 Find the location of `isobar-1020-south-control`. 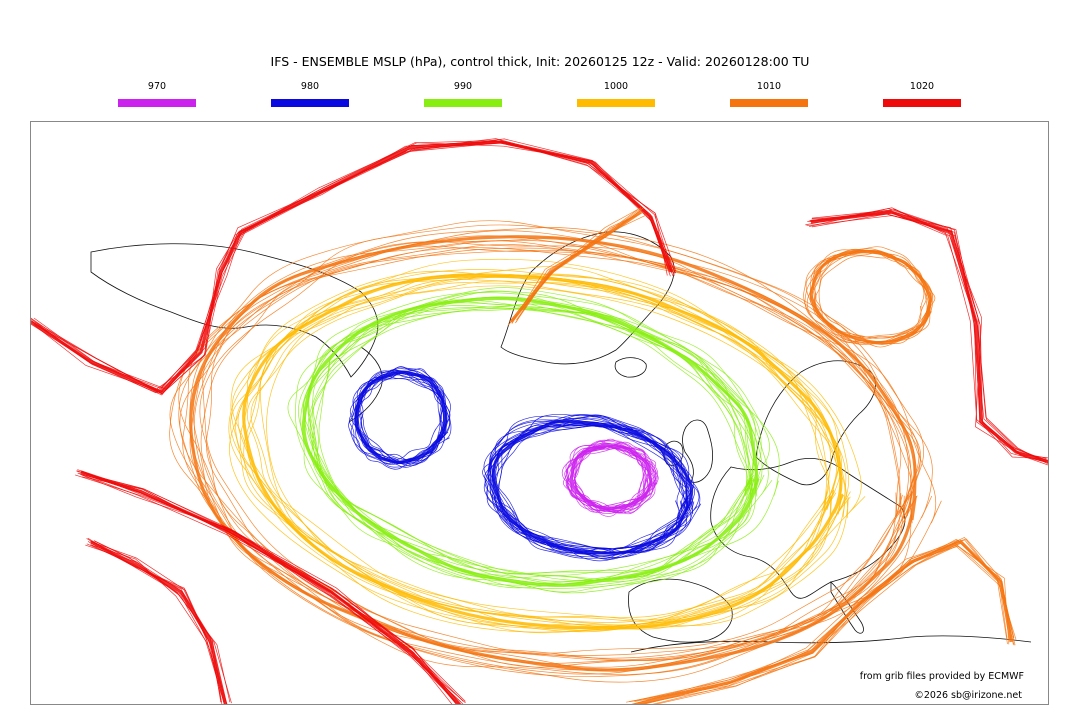

isobar-1020-south-control is located at coordinates (159, 622).